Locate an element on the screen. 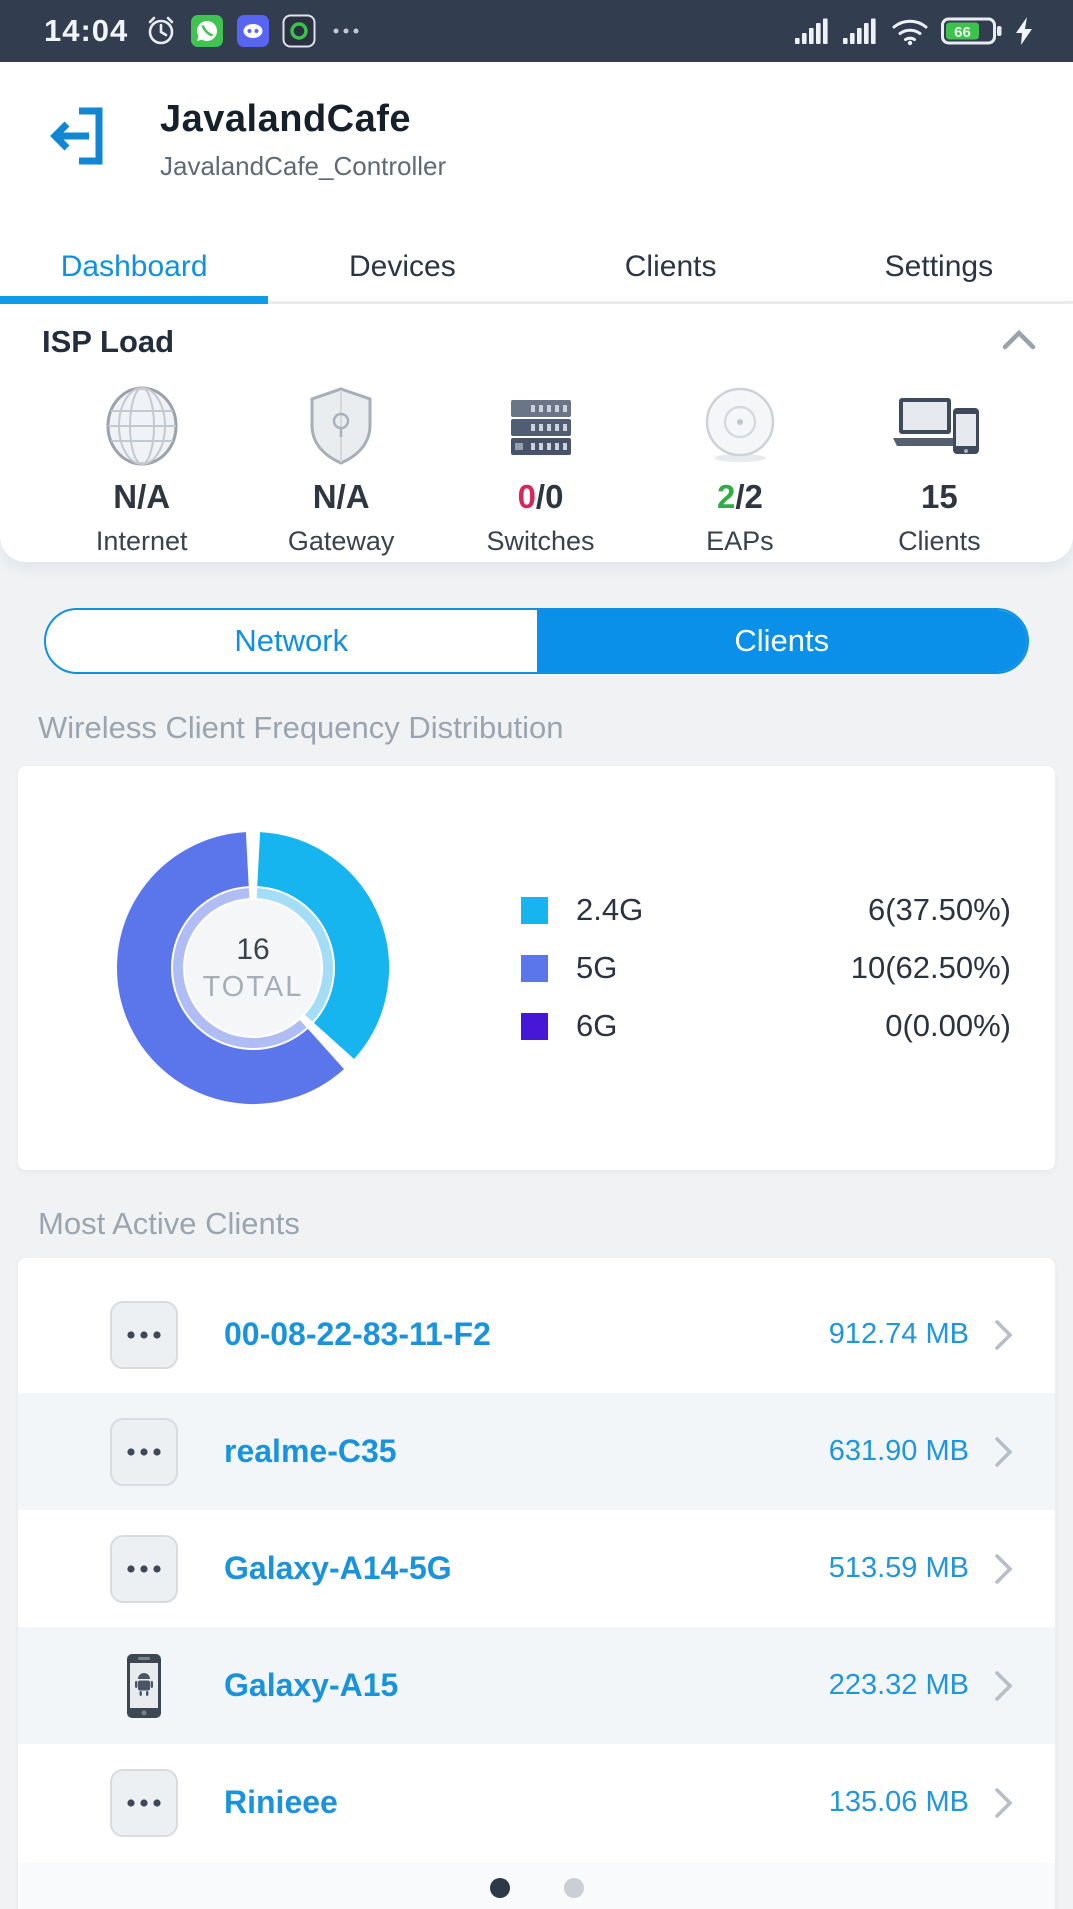 The width and height of the screenshot is (1073, 1909). gateway-shield-icon is located at coordinates (341, 426).